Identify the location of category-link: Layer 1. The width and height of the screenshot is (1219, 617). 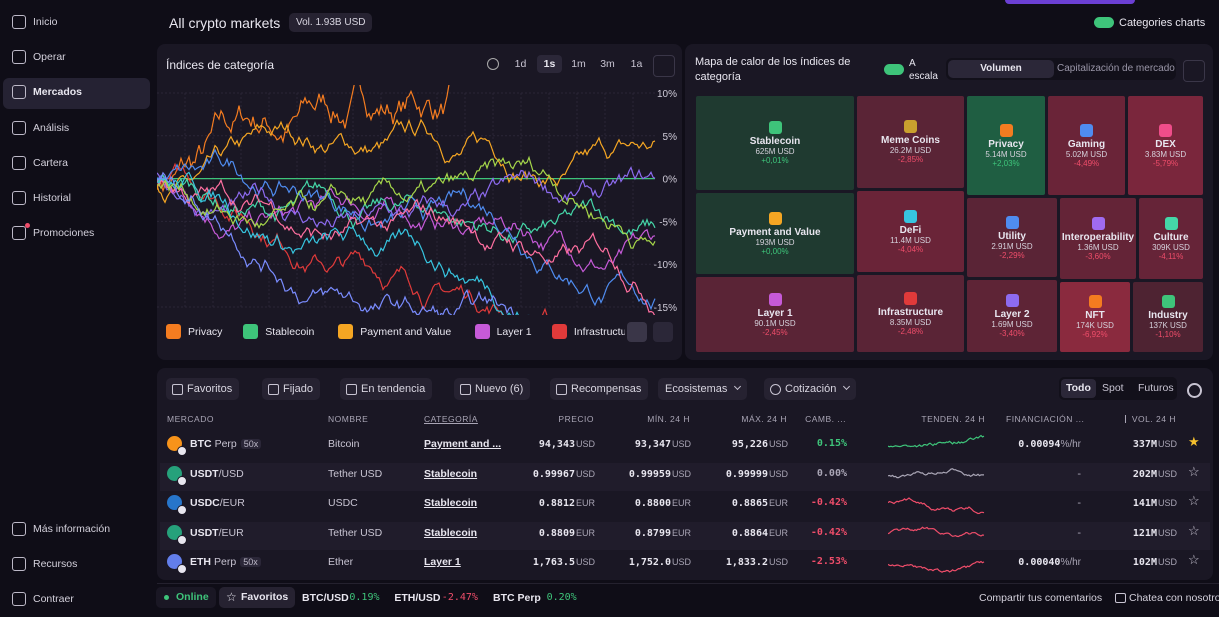
(442, 562).